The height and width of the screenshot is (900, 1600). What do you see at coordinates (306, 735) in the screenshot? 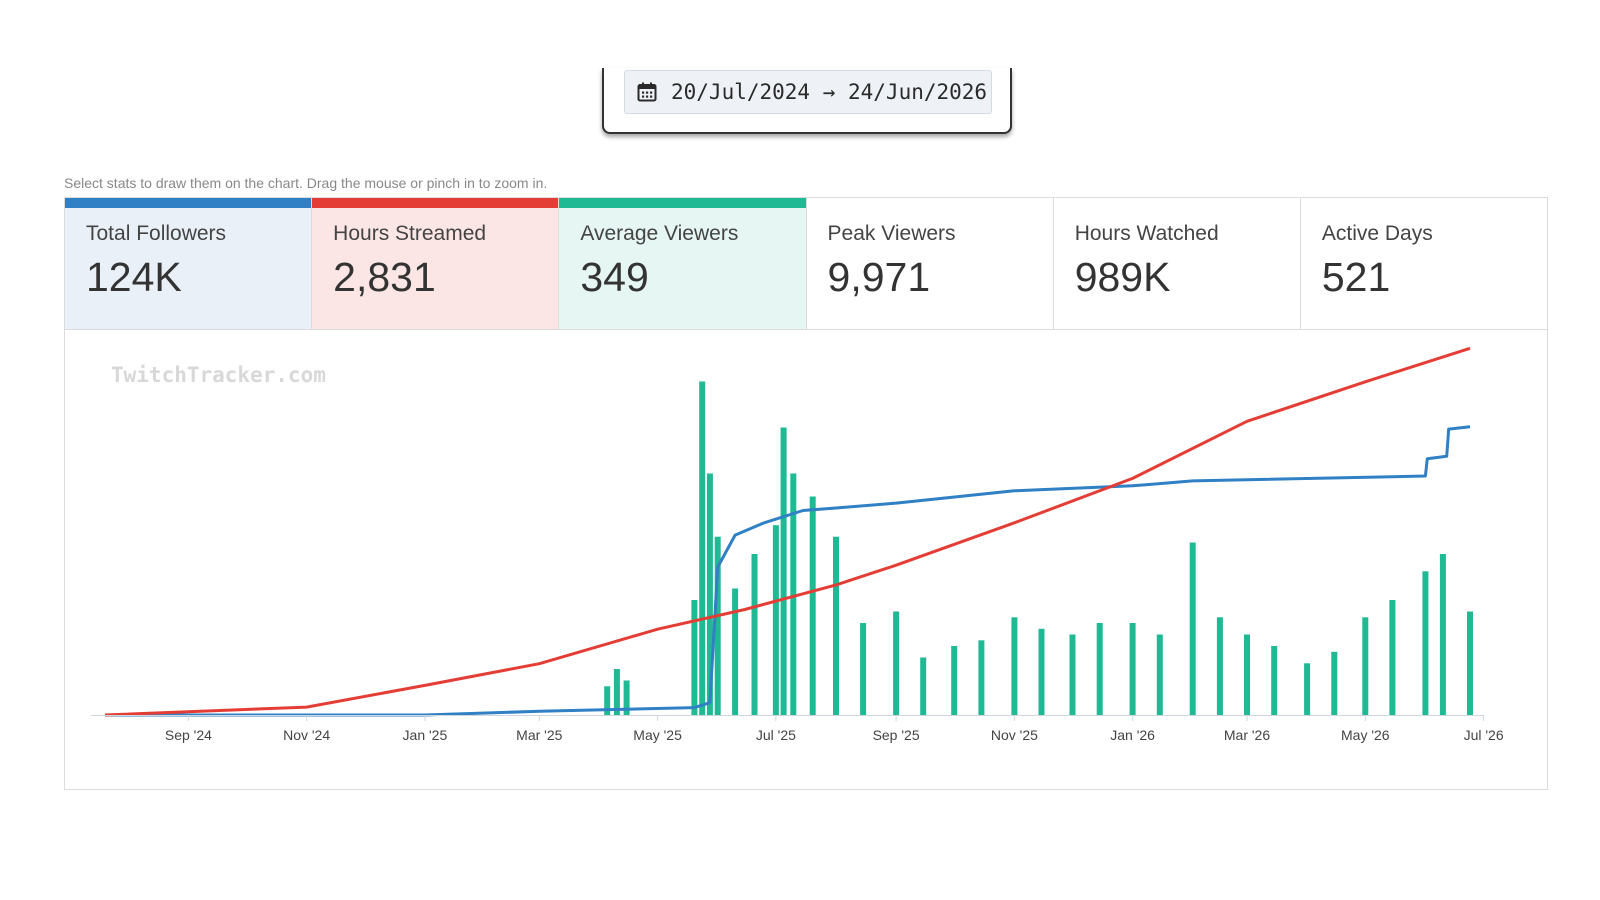
I see `x-tick-label: Nov '24` at bounding box center [306, 735].